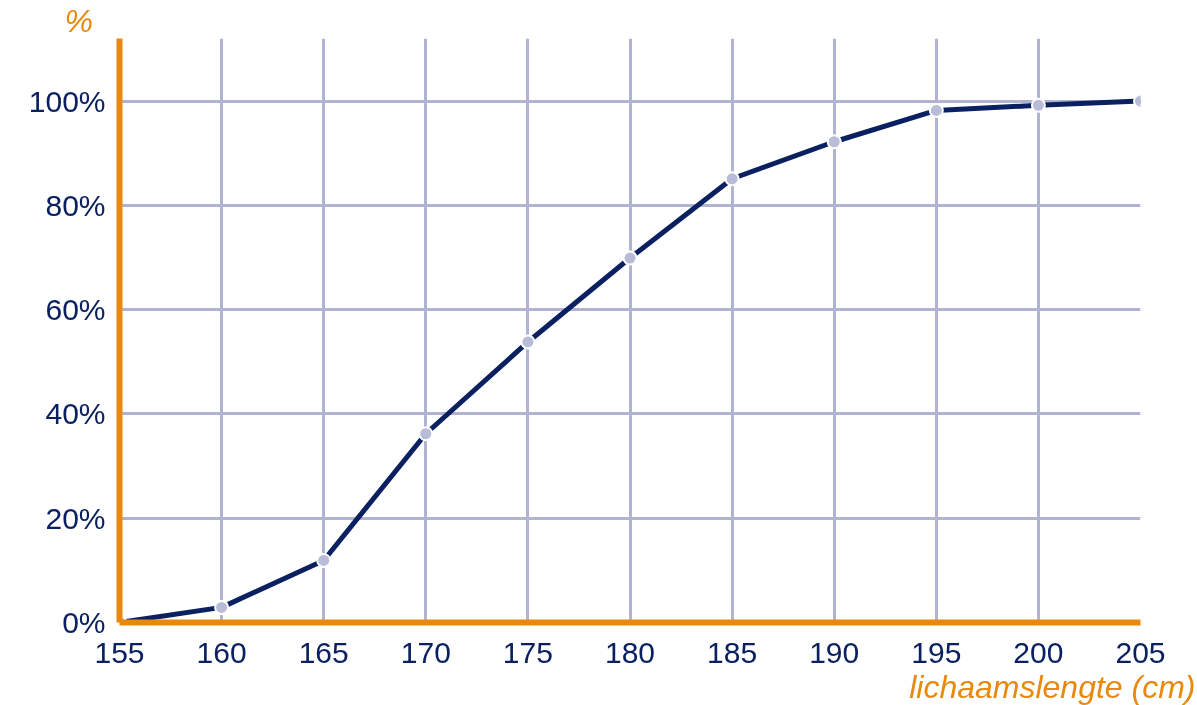 This screenshot has height=705, width=1197. Describe the element at coordinates (67, 101) in the screenshot. I see `y-tick-label: 100%` at that location.